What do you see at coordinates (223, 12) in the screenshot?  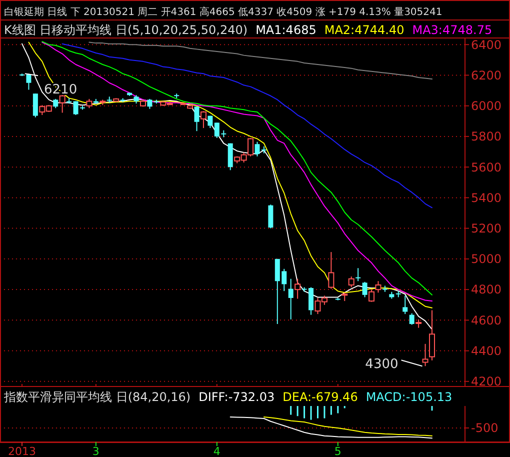 I see `chart-title: 白银延期 日线 下 20130521 周二 开4361 高4665 低4337 收4509 涨 +179 4.13% 量305241` at bounding box center [223, 12].